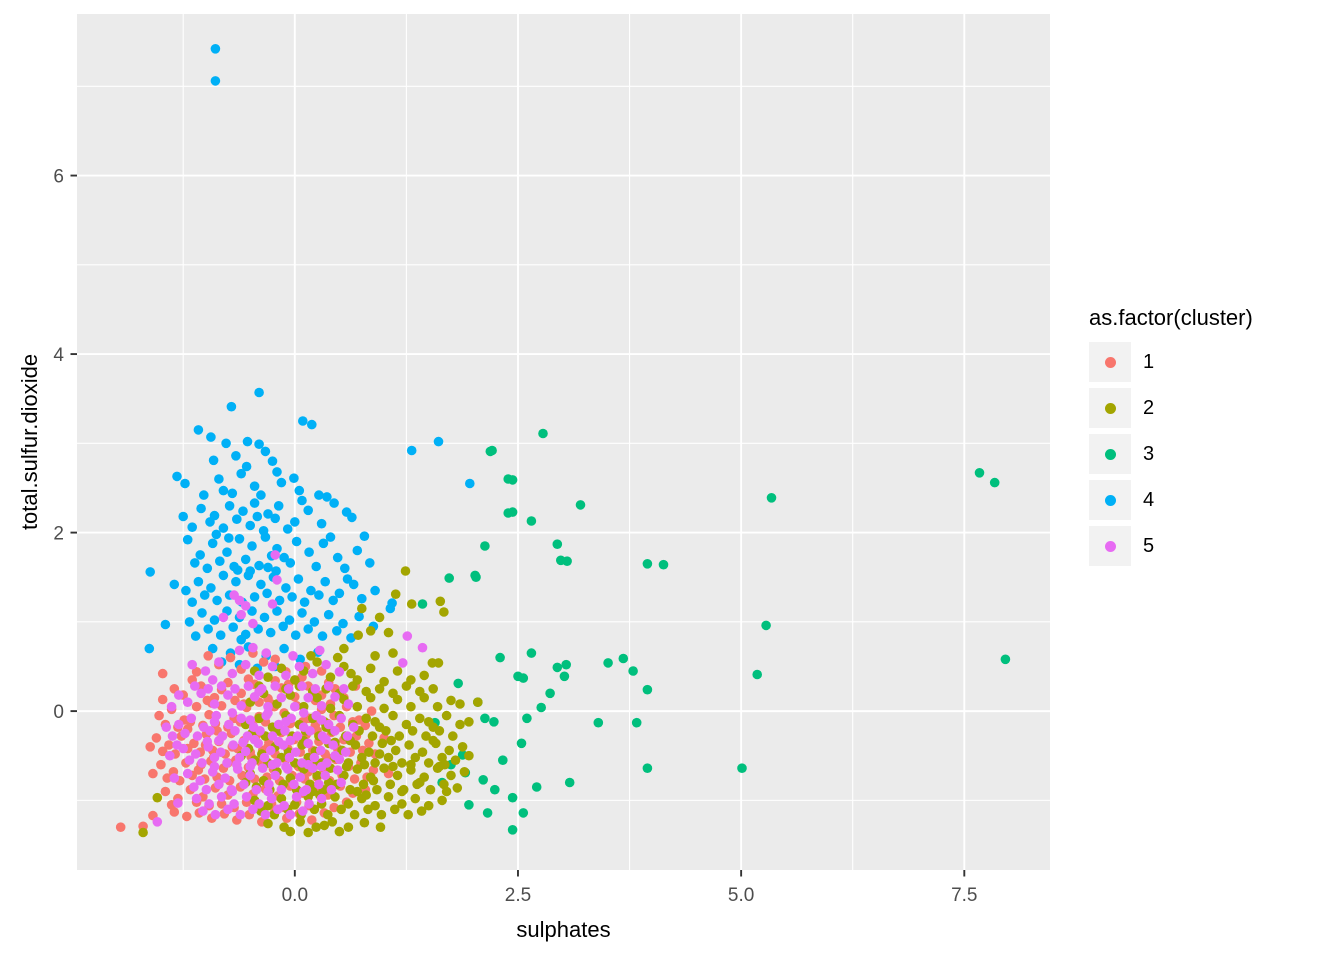 This screenshot has width=1344, height=960. What do you see at coordinates (58, 445) in the screenshot?
I see `y-tick-labels: 0 2 4 6` at bounding box center [58, 445].